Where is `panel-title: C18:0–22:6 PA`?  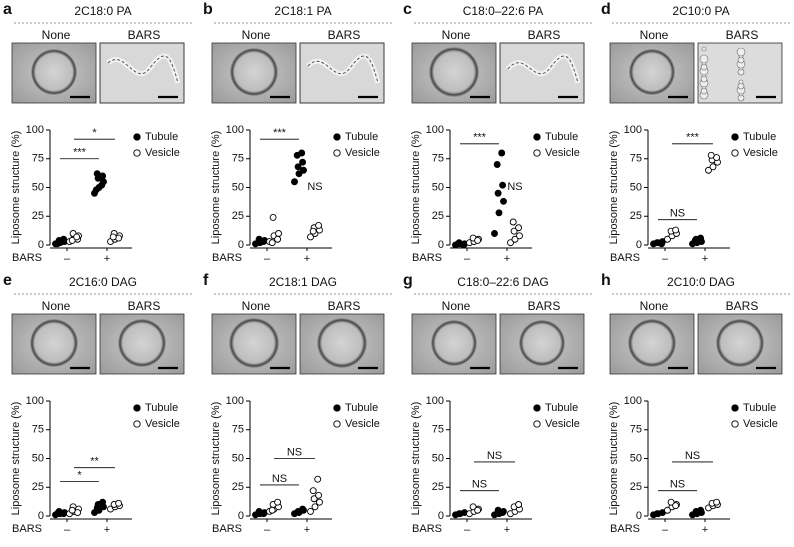 panel-title: C18:0–22:6 PA is located at coordinates (503, 11).